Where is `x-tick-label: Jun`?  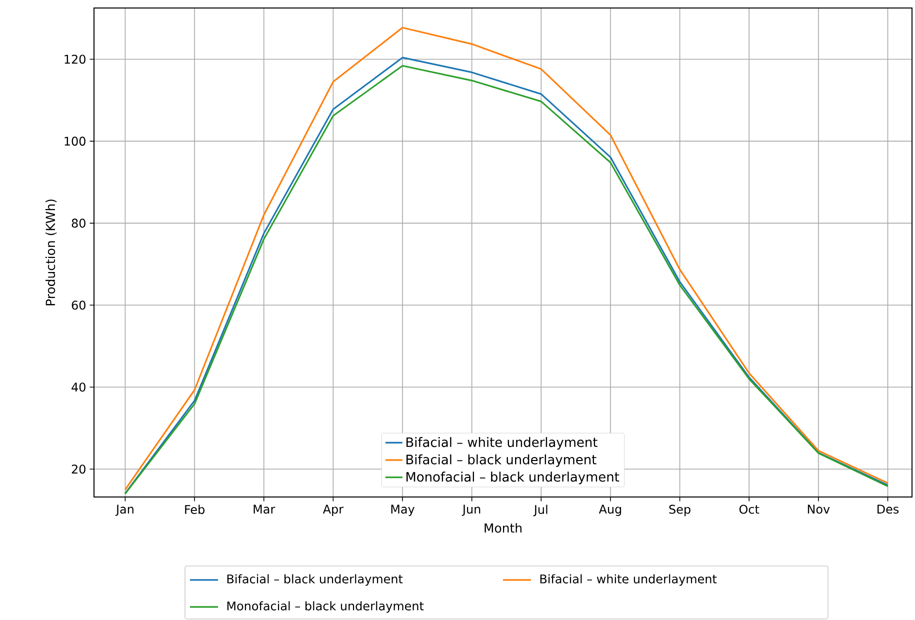
x-tick-label: Jun is located at coordinates (471, 510).